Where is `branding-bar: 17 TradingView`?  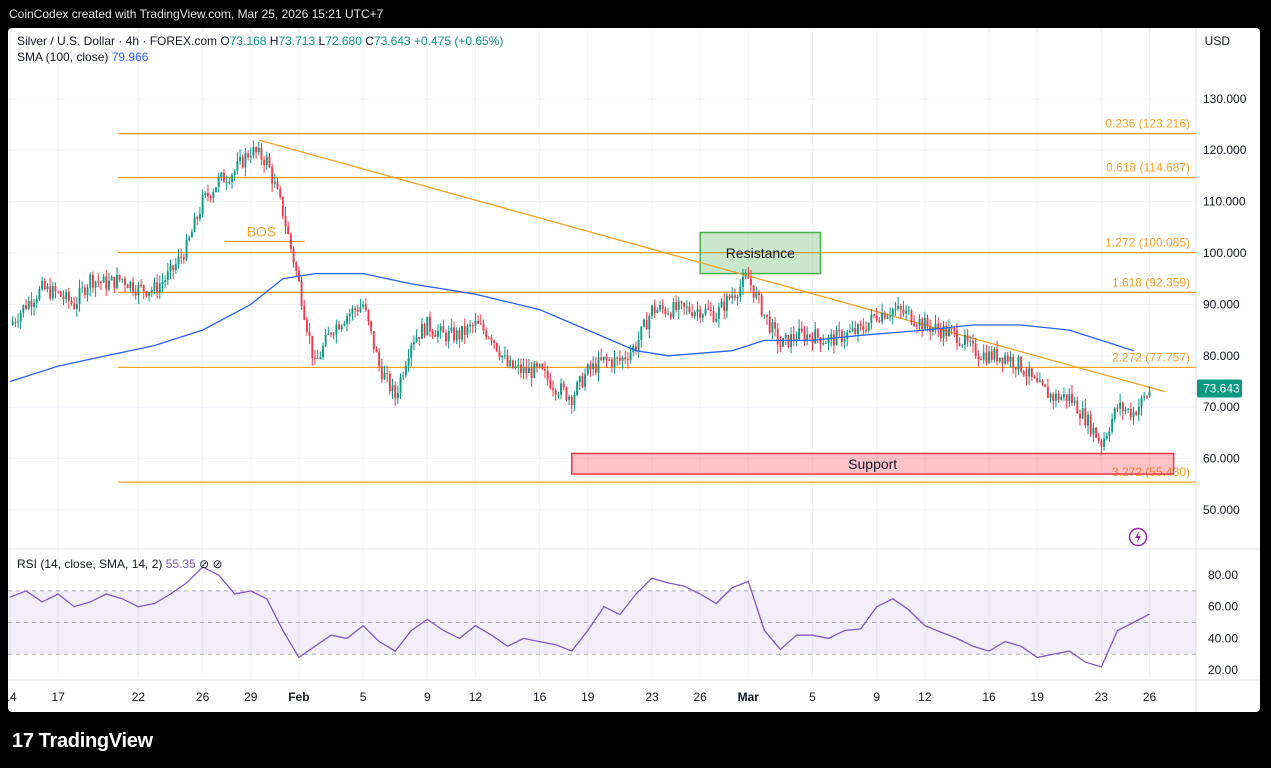
branding-bar: 17 TradingView is located at coordinates (635, 740).